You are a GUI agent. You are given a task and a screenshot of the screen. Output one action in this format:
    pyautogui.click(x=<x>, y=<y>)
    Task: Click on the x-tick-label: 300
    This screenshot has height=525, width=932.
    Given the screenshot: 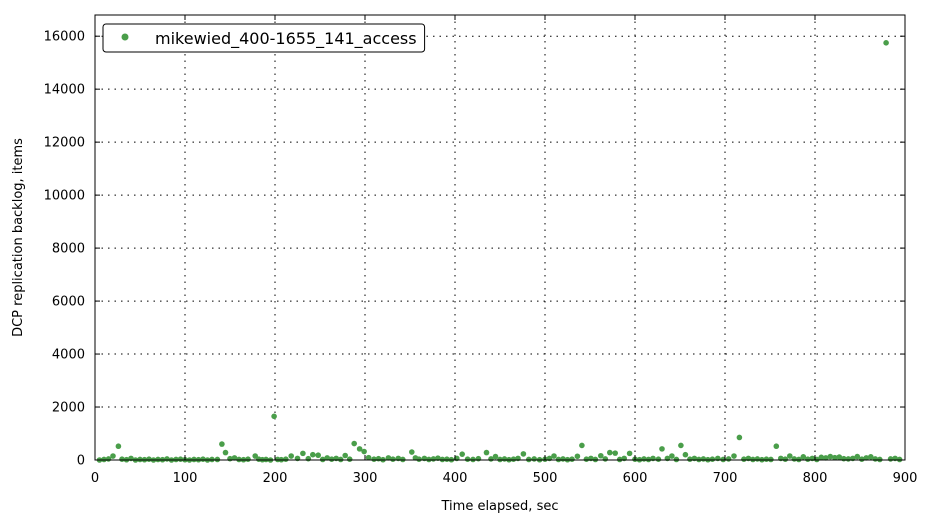 What is the action you would take?
    pyautogui.click(x=365, y=478)
    